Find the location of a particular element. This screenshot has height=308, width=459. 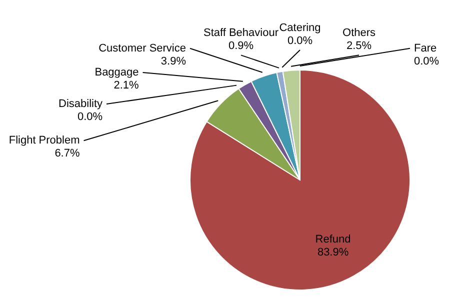

data-label: 3.9% is located at coordinates (173, 61).